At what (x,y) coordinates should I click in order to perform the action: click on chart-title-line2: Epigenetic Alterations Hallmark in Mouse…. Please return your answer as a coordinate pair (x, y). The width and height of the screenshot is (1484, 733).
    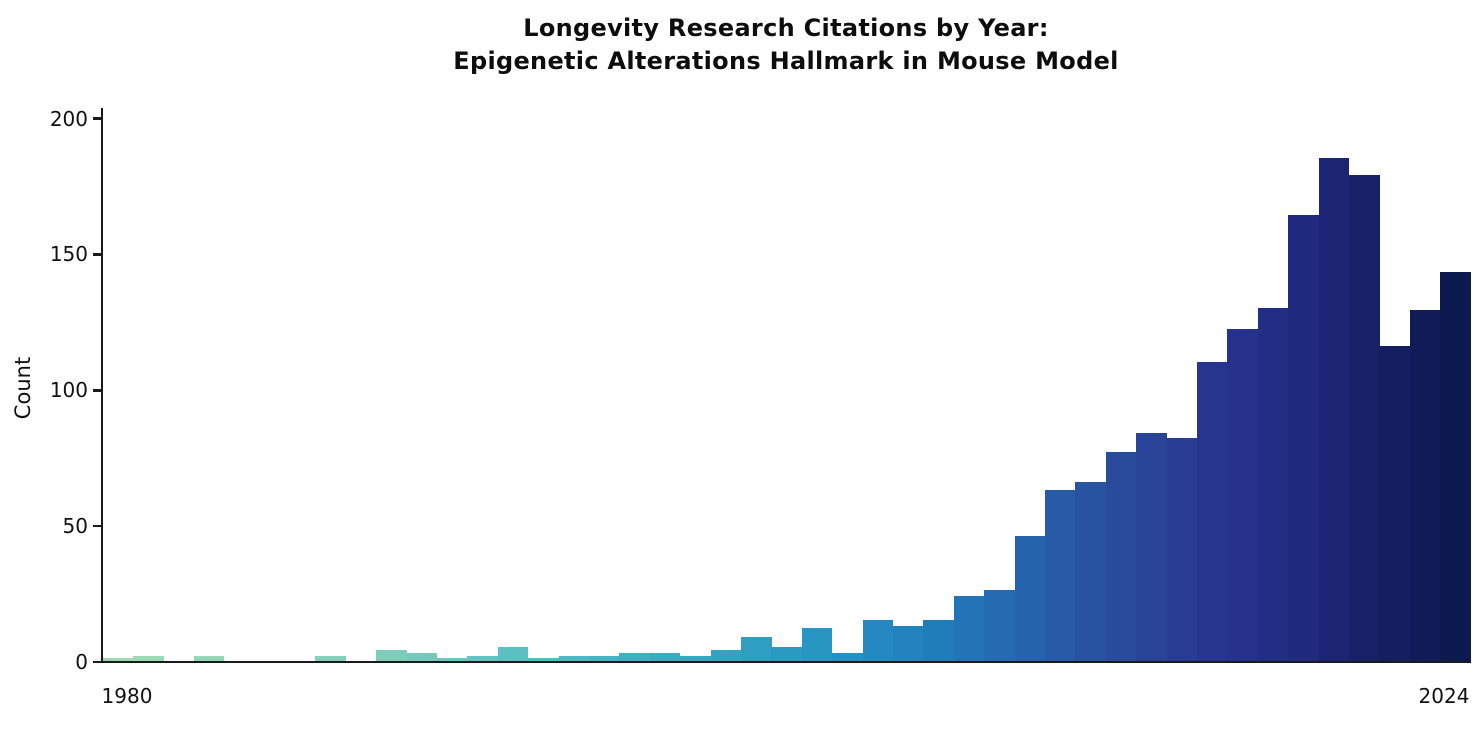
    Looking at the image, I should click on (786, 61).